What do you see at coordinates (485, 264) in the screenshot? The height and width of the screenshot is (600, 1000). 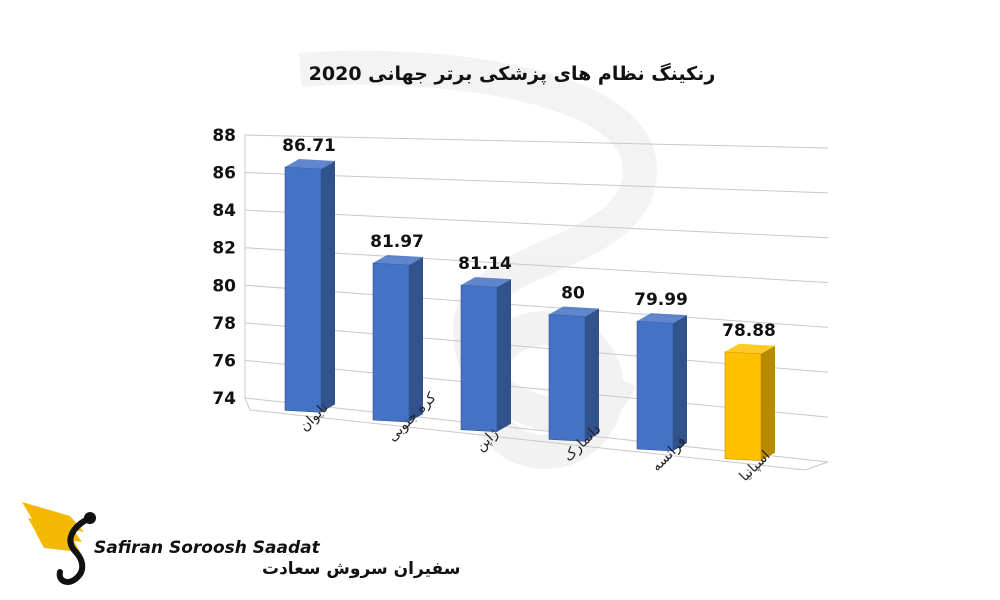 I see `data-label: 81.14` at bounding box center [485, 264].